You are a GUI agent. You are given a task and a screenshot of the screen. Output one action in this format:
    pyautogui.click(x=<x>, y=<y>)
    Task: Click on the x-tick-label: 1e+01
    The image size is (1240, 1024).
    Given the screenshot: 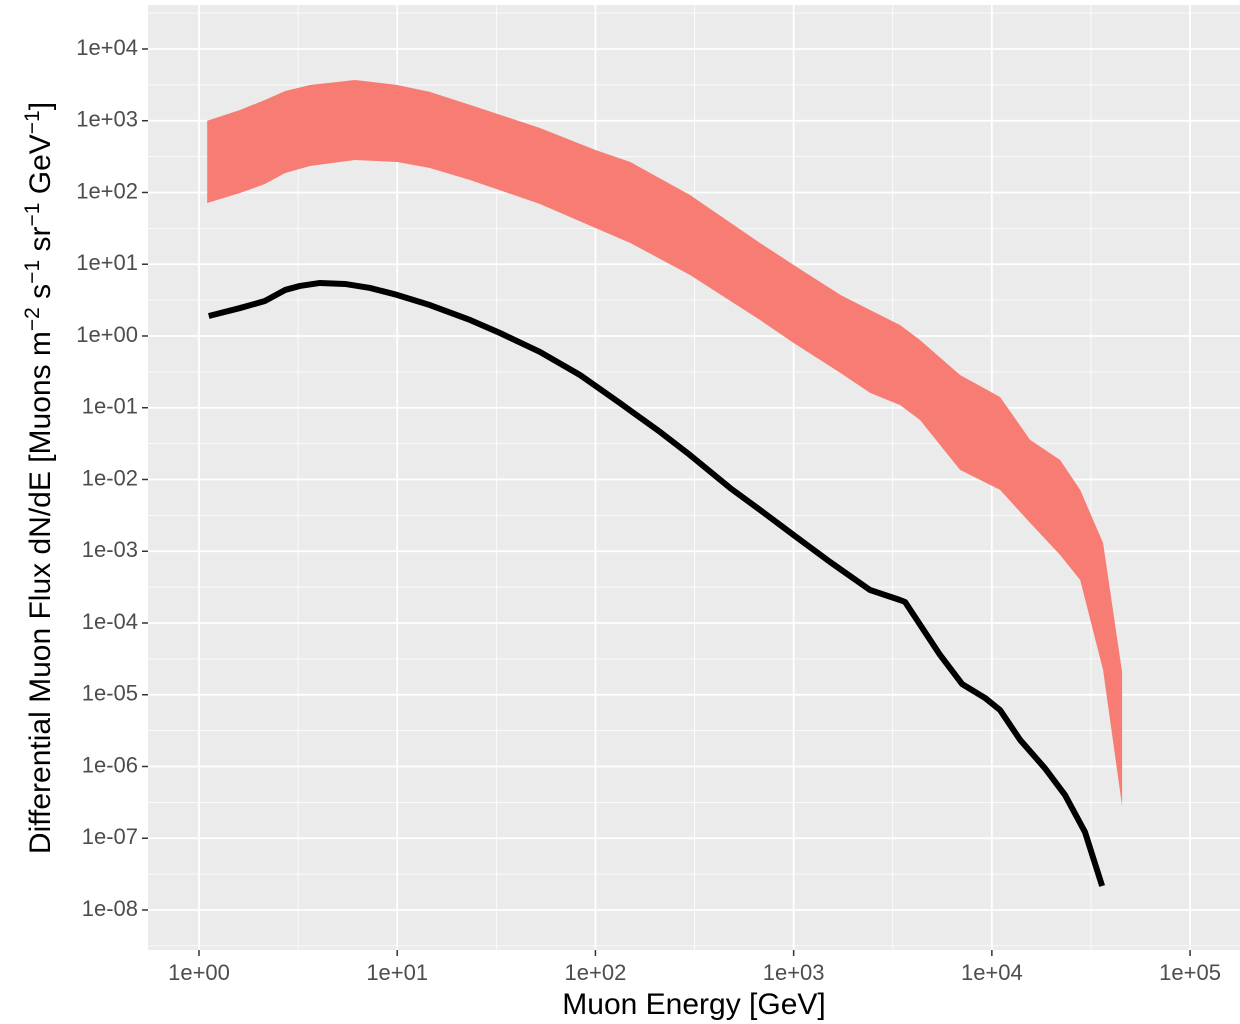 What is the action you would take?
    pyautogui.click(x=397, y=972)
    